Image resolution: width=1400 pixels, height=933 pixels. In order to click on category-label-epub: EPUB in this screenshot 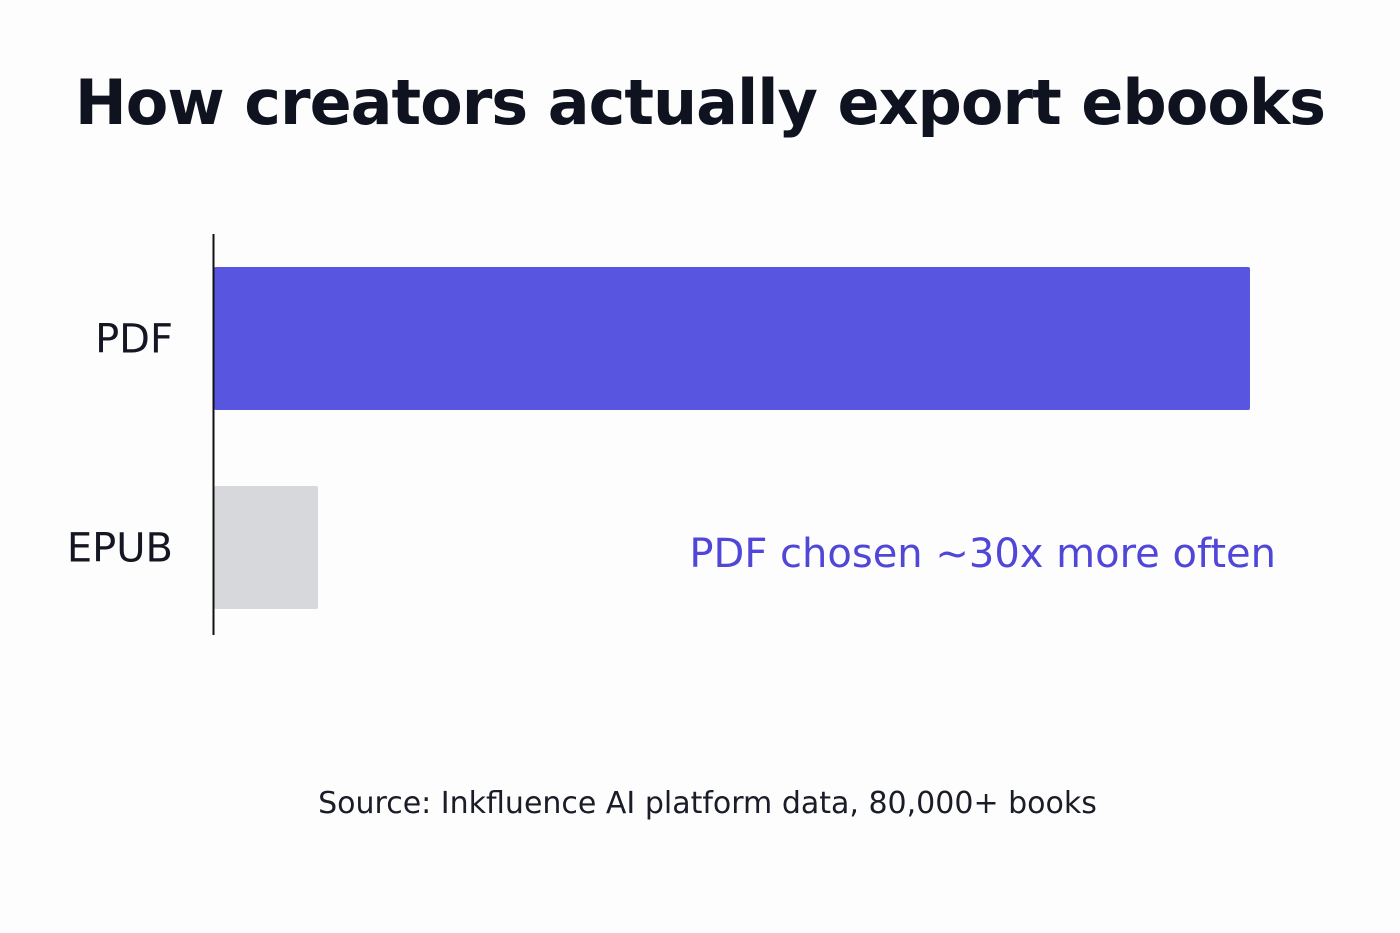, I will do `click(120, 549)`.